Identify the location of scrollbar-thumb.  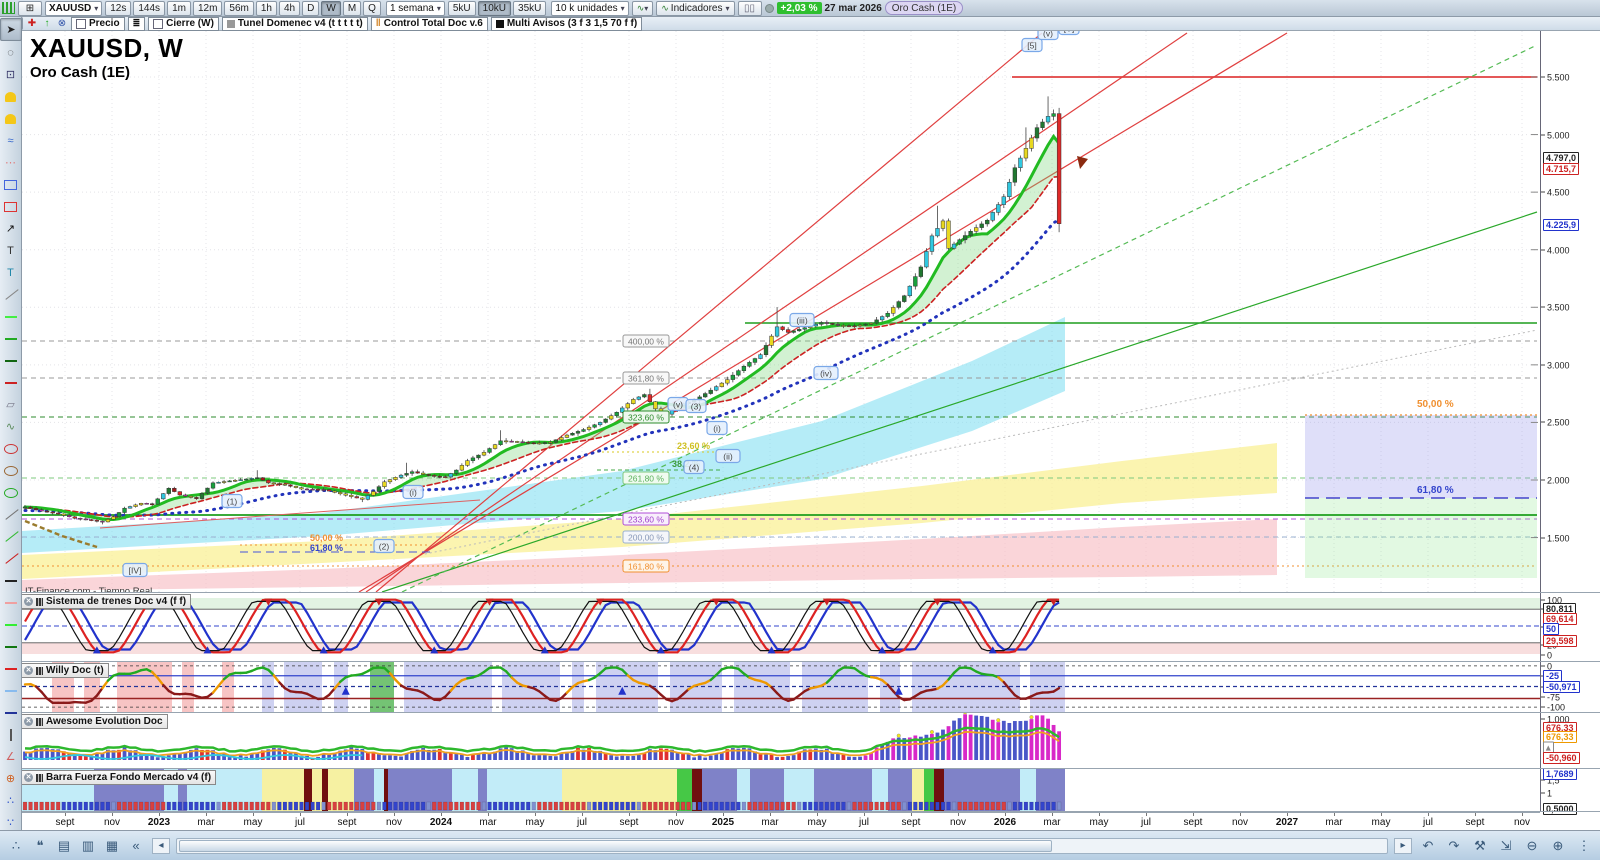
(616, 845).